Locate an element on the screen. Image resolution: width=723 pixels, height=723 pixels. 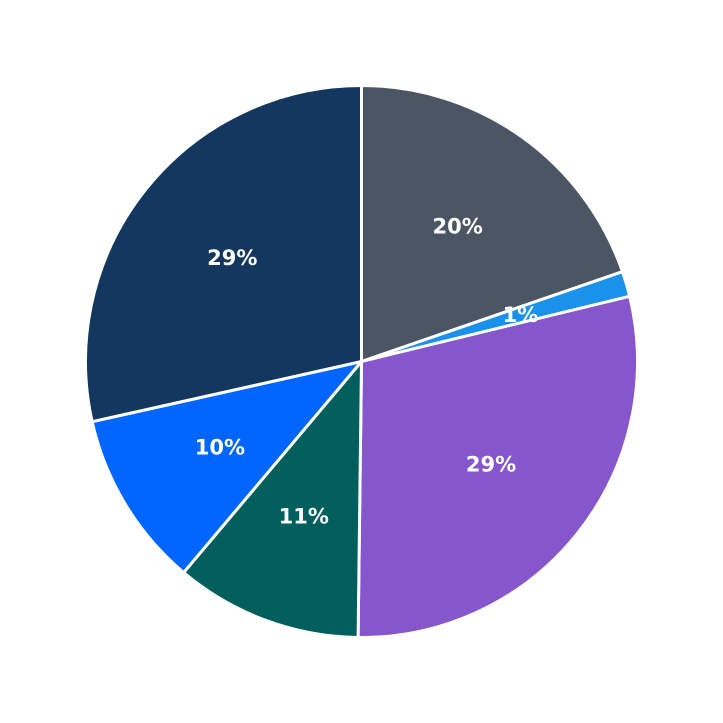
pie-slice-label-6: 29% is located at coordinates (232, 258).